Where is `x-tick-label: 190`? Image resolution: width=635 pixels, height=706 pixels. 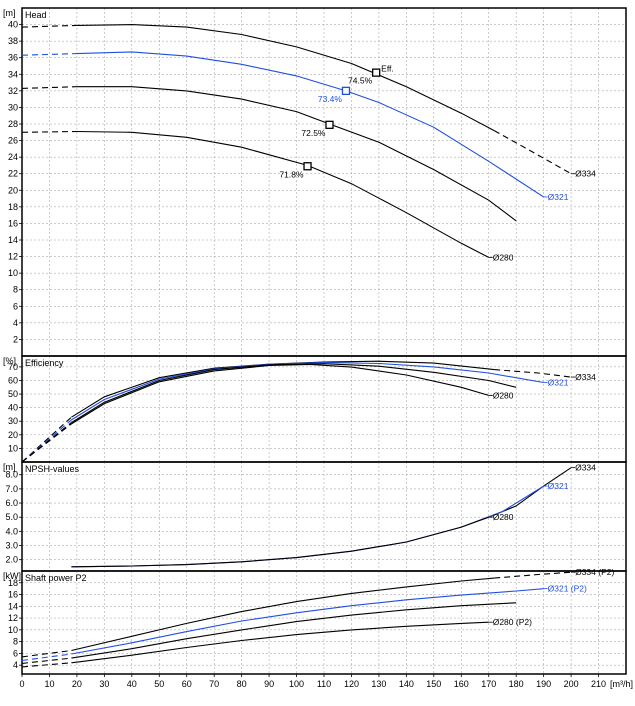
x-tick-label: 190 is located at coordinates (543, 684).